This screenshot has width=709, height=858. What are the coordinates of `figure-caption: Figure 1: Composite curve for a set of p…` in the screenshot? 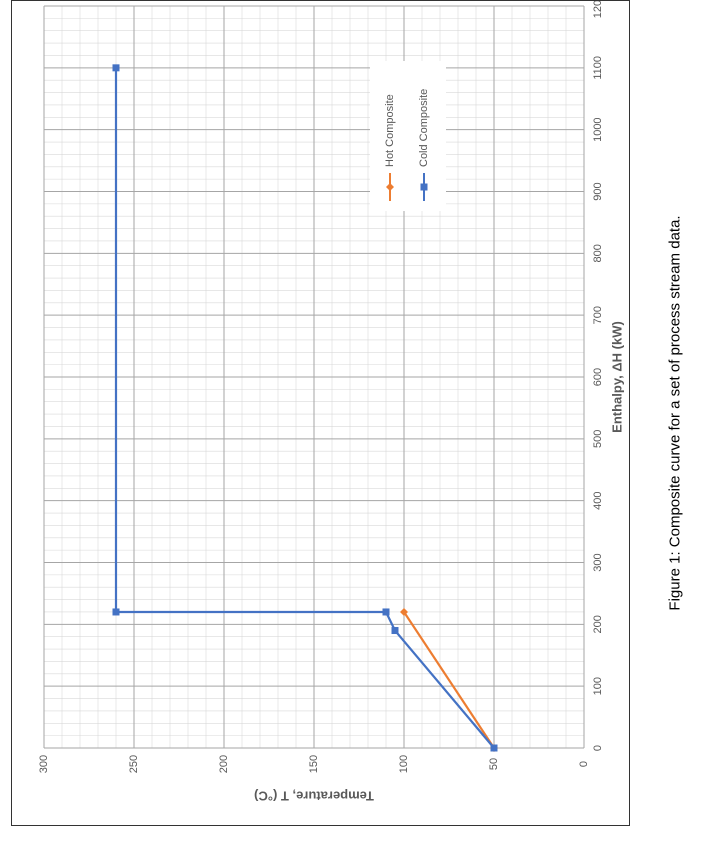 It's located at (675, 413).